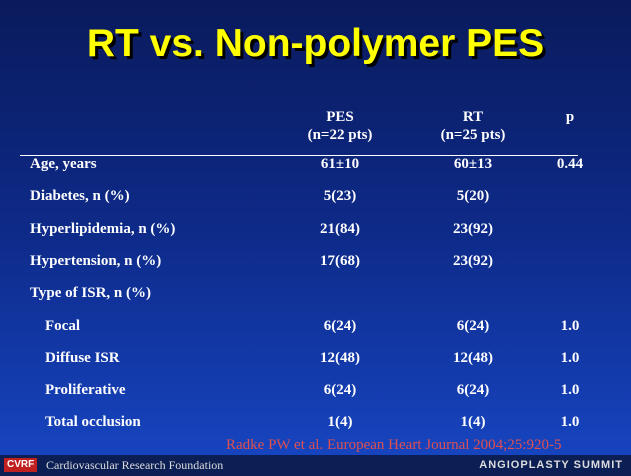 The image size is (631, 476). Describe the element at coordinates (570, 164) in the screenshot. I see `cell: 0.44` at that location.